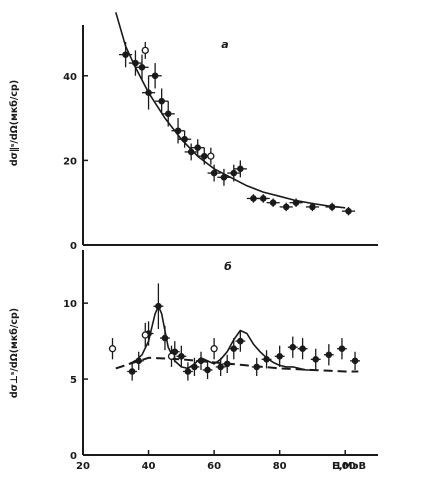 Image resolution: width=431 pixels, height=503 pixels. Describe the element at coordinates (70, 77) in the screenshot. I see `y-tick-label: 40` at that location.